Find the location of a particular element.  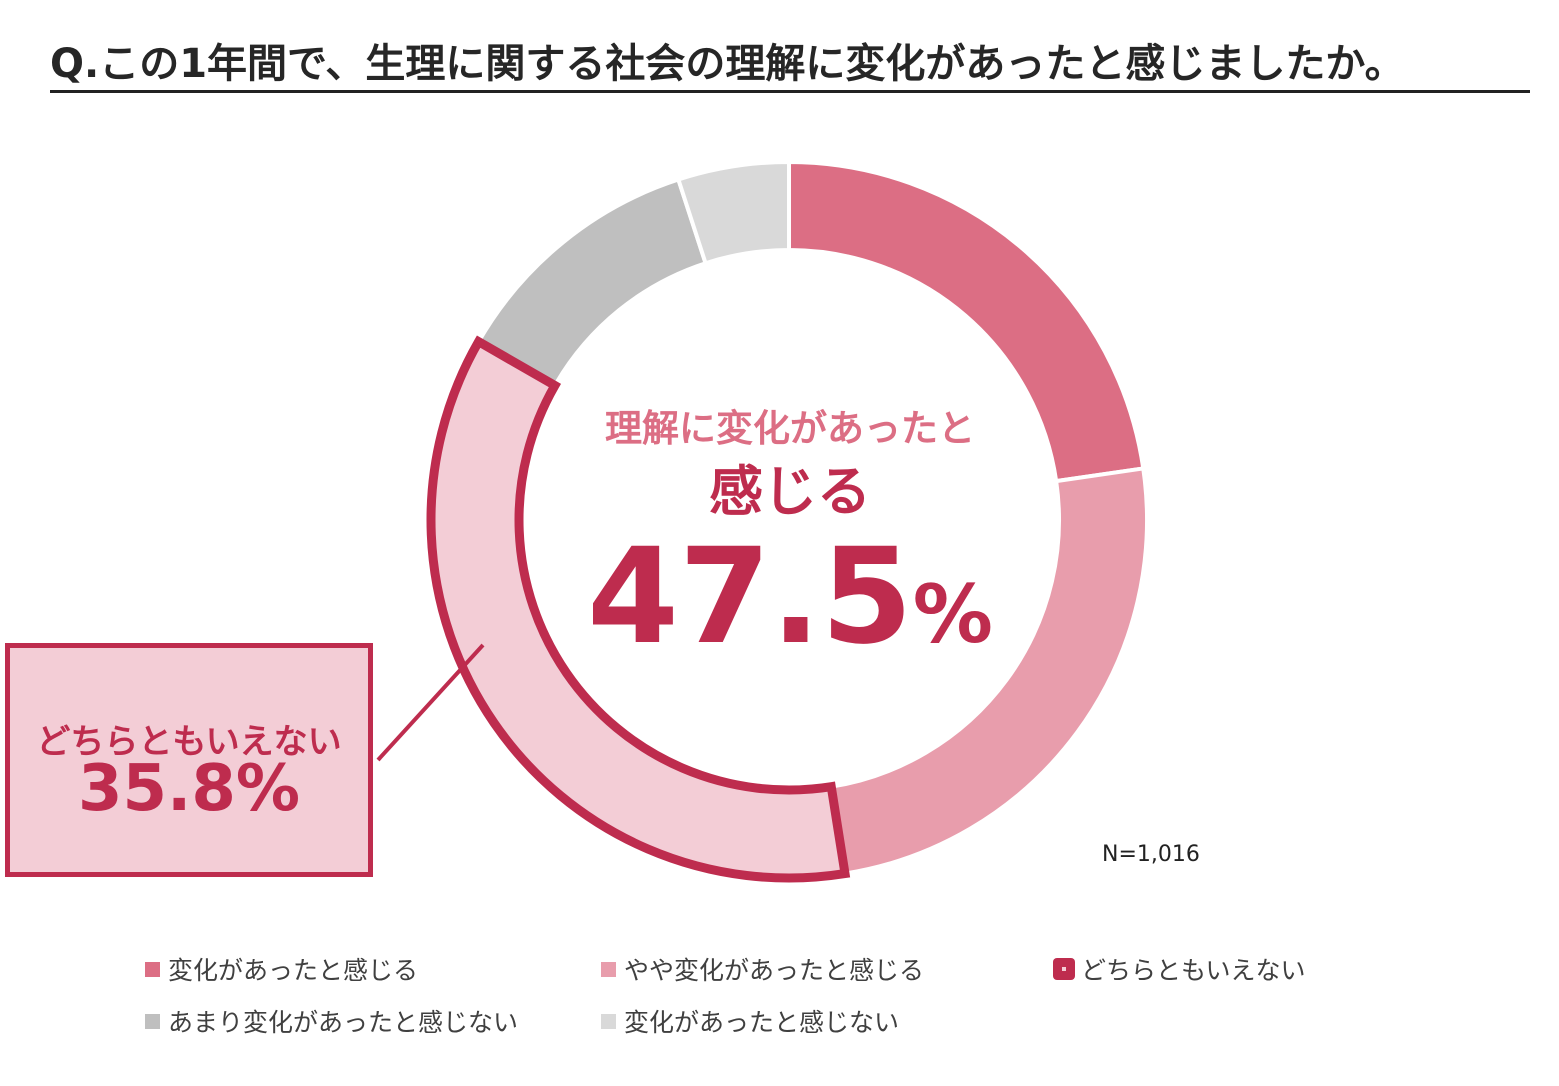

center-label-line2: 感じる is located at coordinates (790, 491).